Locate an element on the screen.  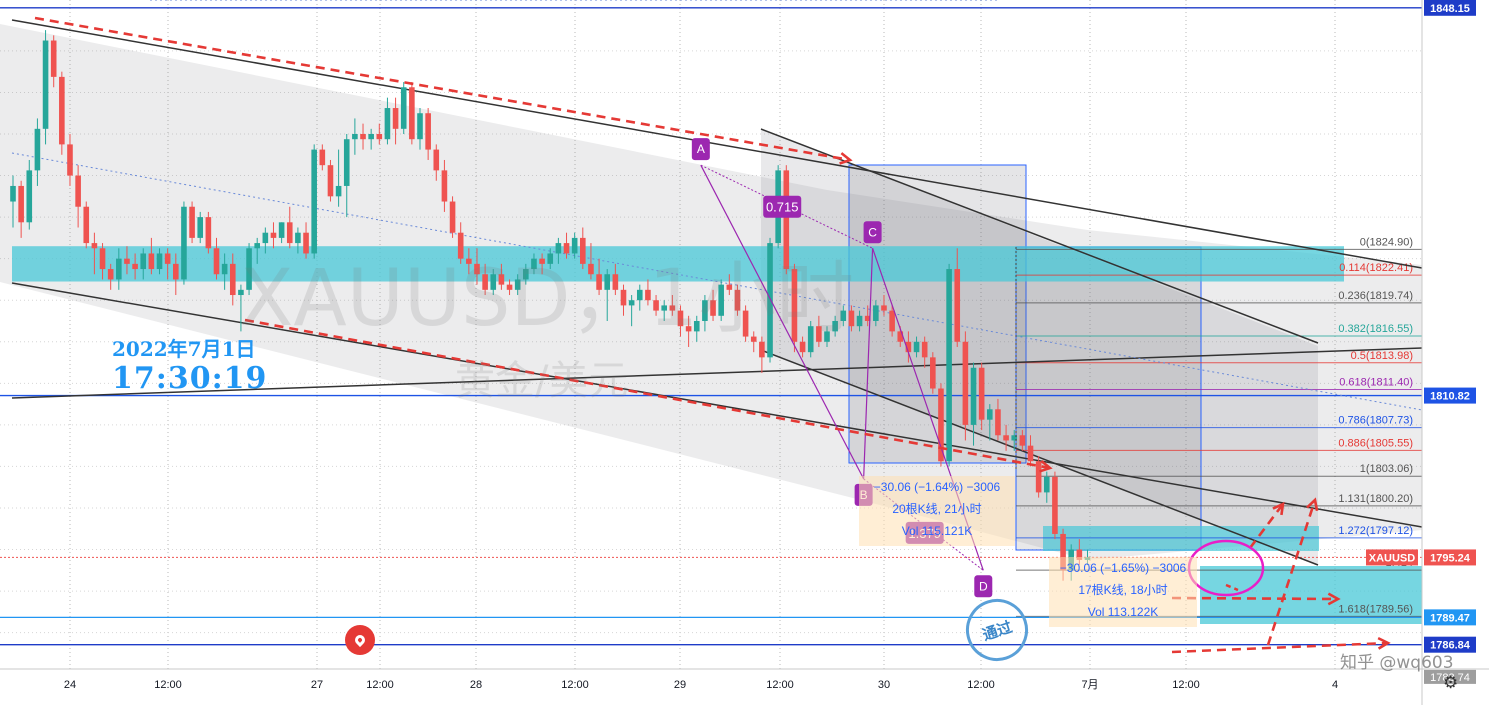
wedge-lower-line is located at coordinates (1039, 457).